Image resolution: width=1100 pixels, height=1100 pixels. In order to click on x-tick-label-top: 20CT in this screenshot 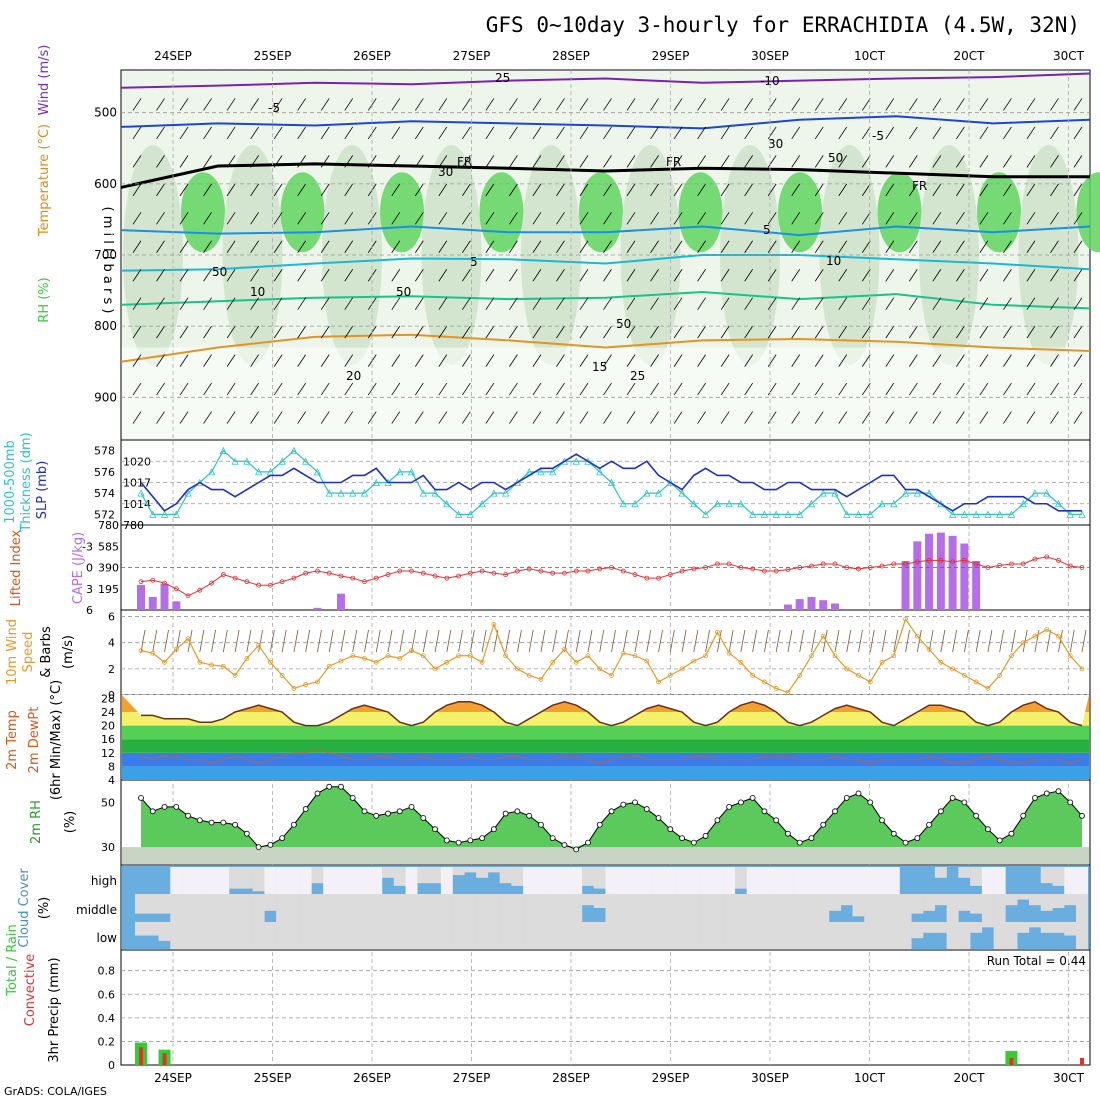, I will do `click(970, 56)`.